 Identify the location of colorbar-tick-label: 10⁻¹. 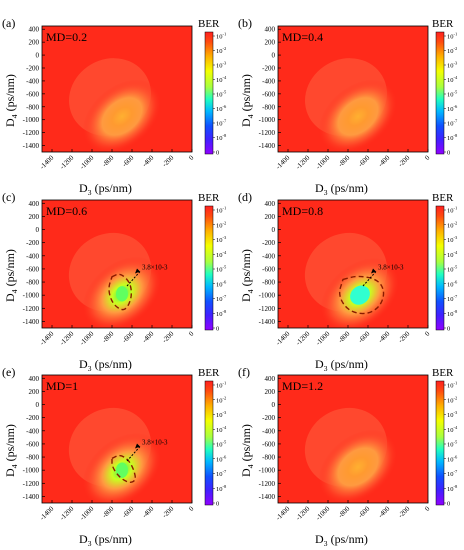
(221, 385).